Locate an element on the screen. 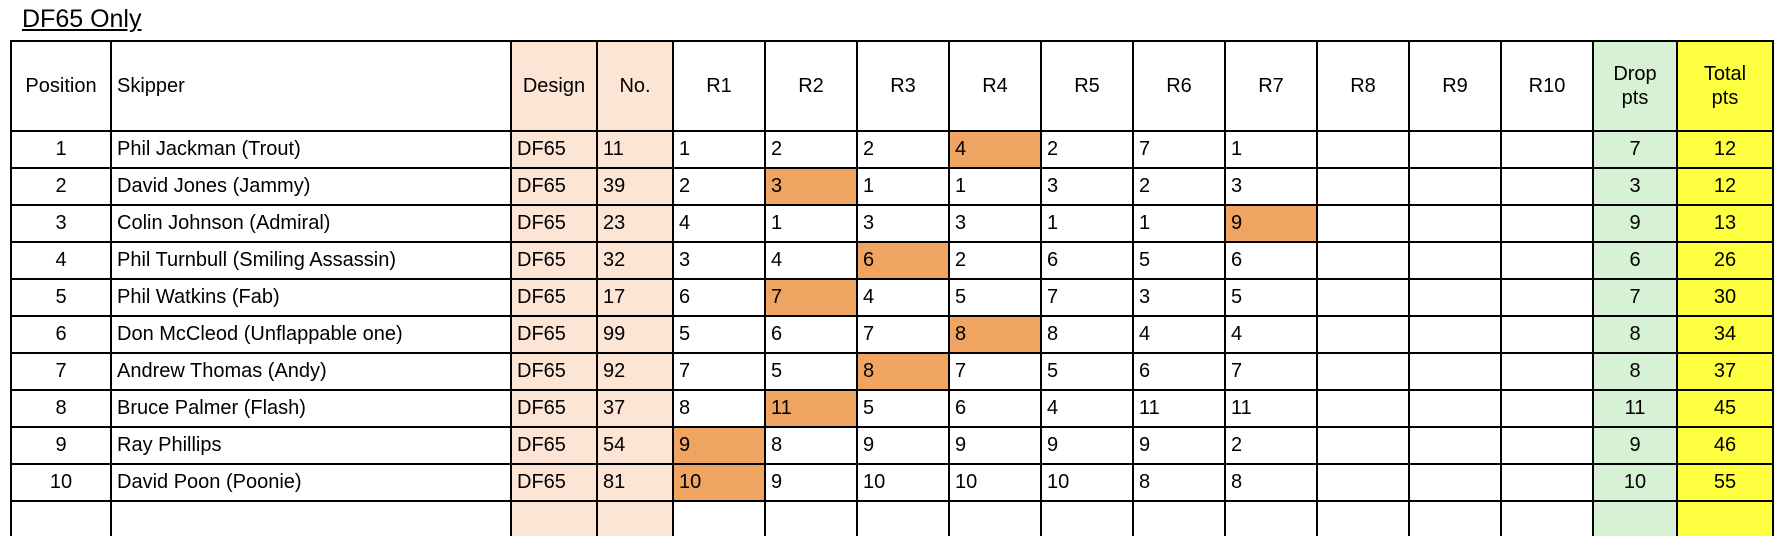  cell-total: 46 is located at coordinates (1725, 445).